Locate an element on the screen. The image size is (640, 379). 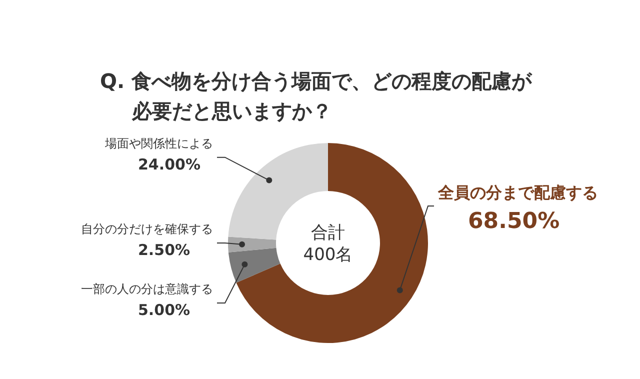
data-label: 2.50% is located at coordinates (164, 250).